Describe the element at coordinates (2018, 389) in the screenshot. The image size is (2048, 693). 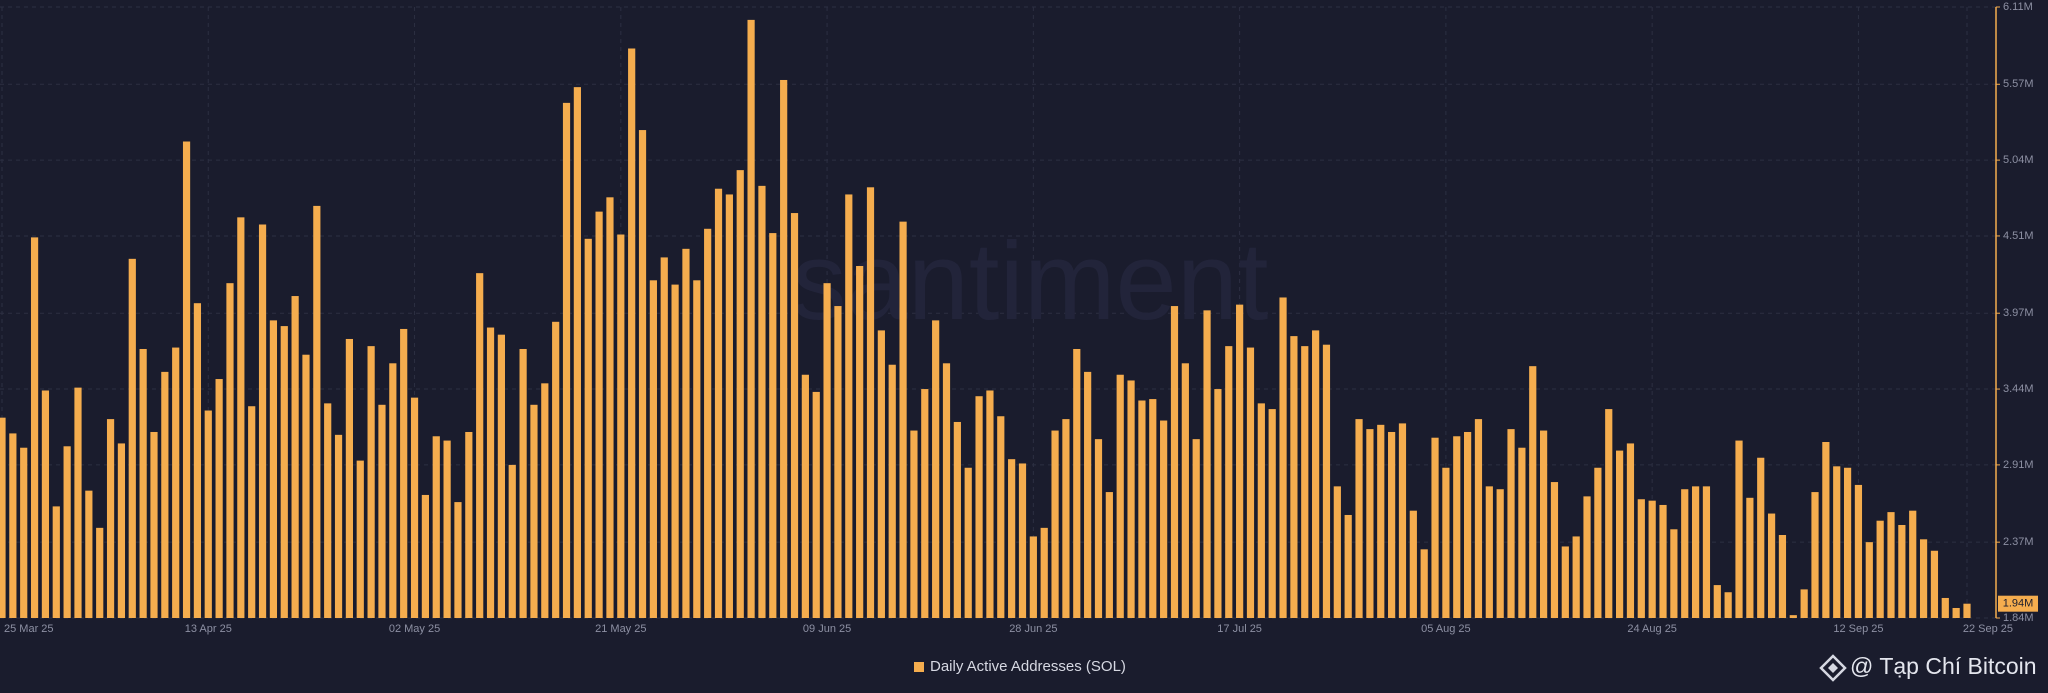
I see `y-tick-label: 3.44M` at that location.